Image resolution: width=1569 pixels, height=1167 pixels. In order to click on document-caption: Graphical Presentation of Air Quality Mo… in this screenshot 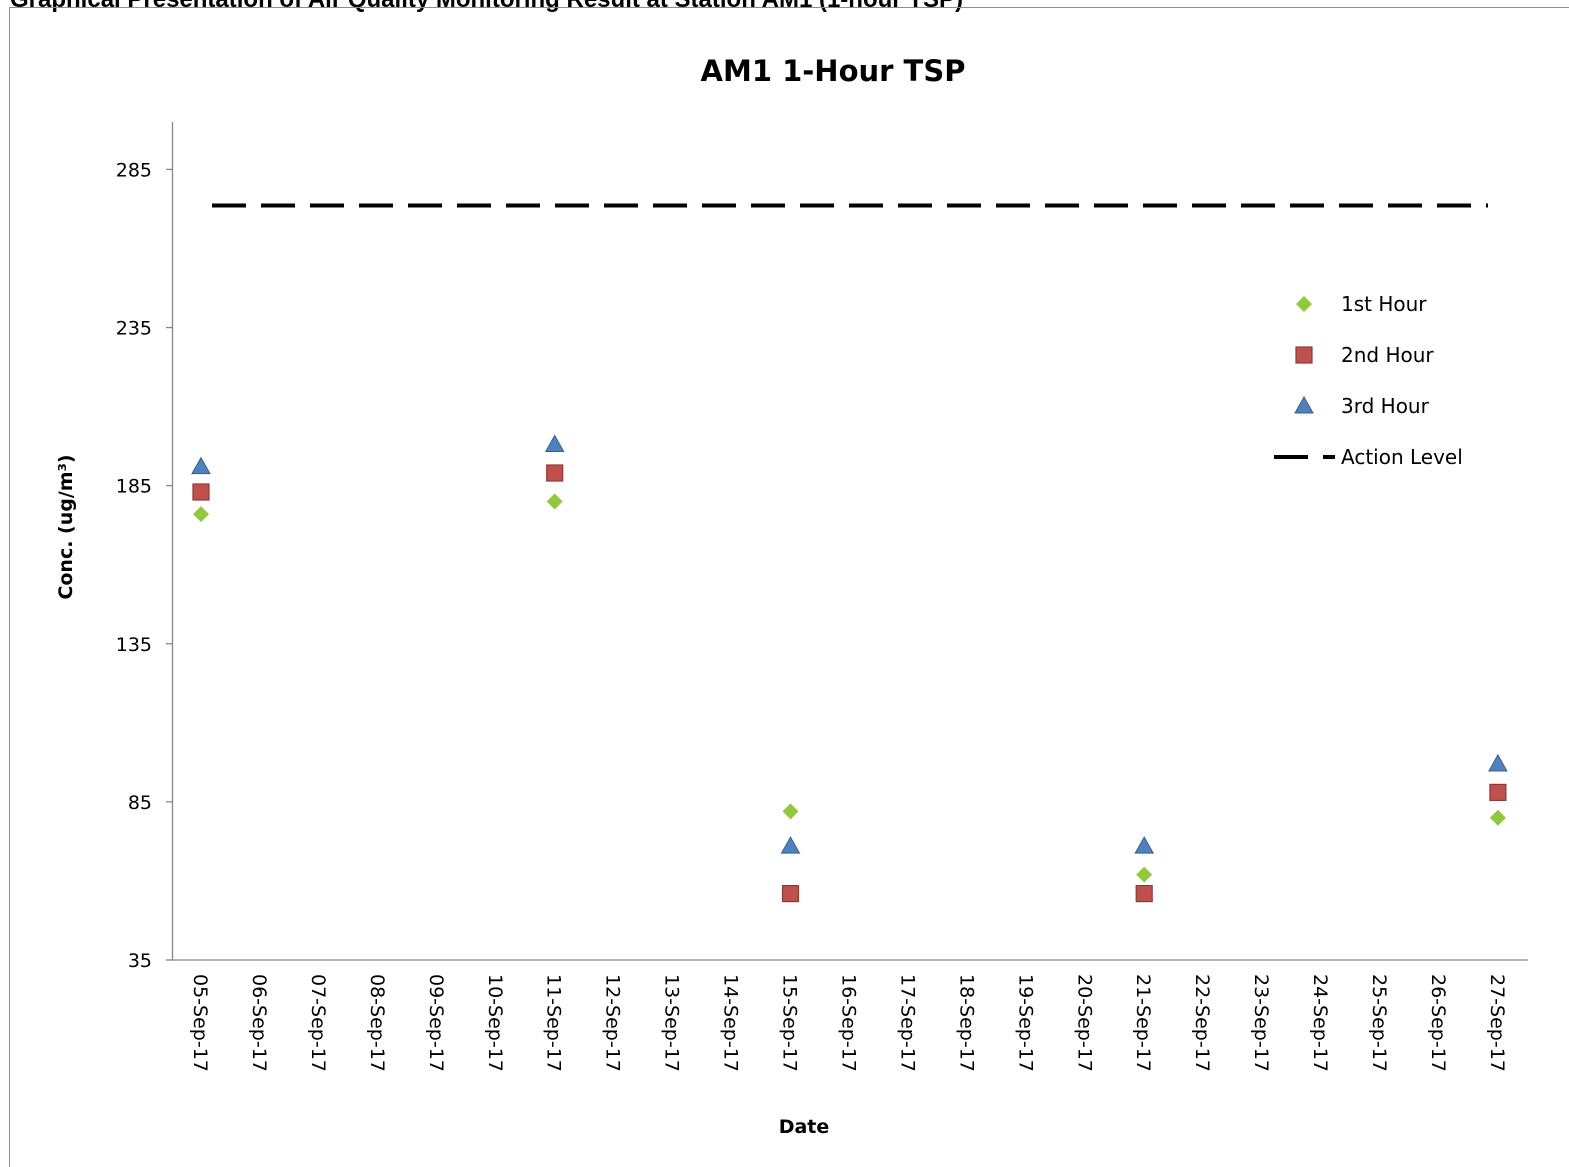, I will do `click(486, 7)`.